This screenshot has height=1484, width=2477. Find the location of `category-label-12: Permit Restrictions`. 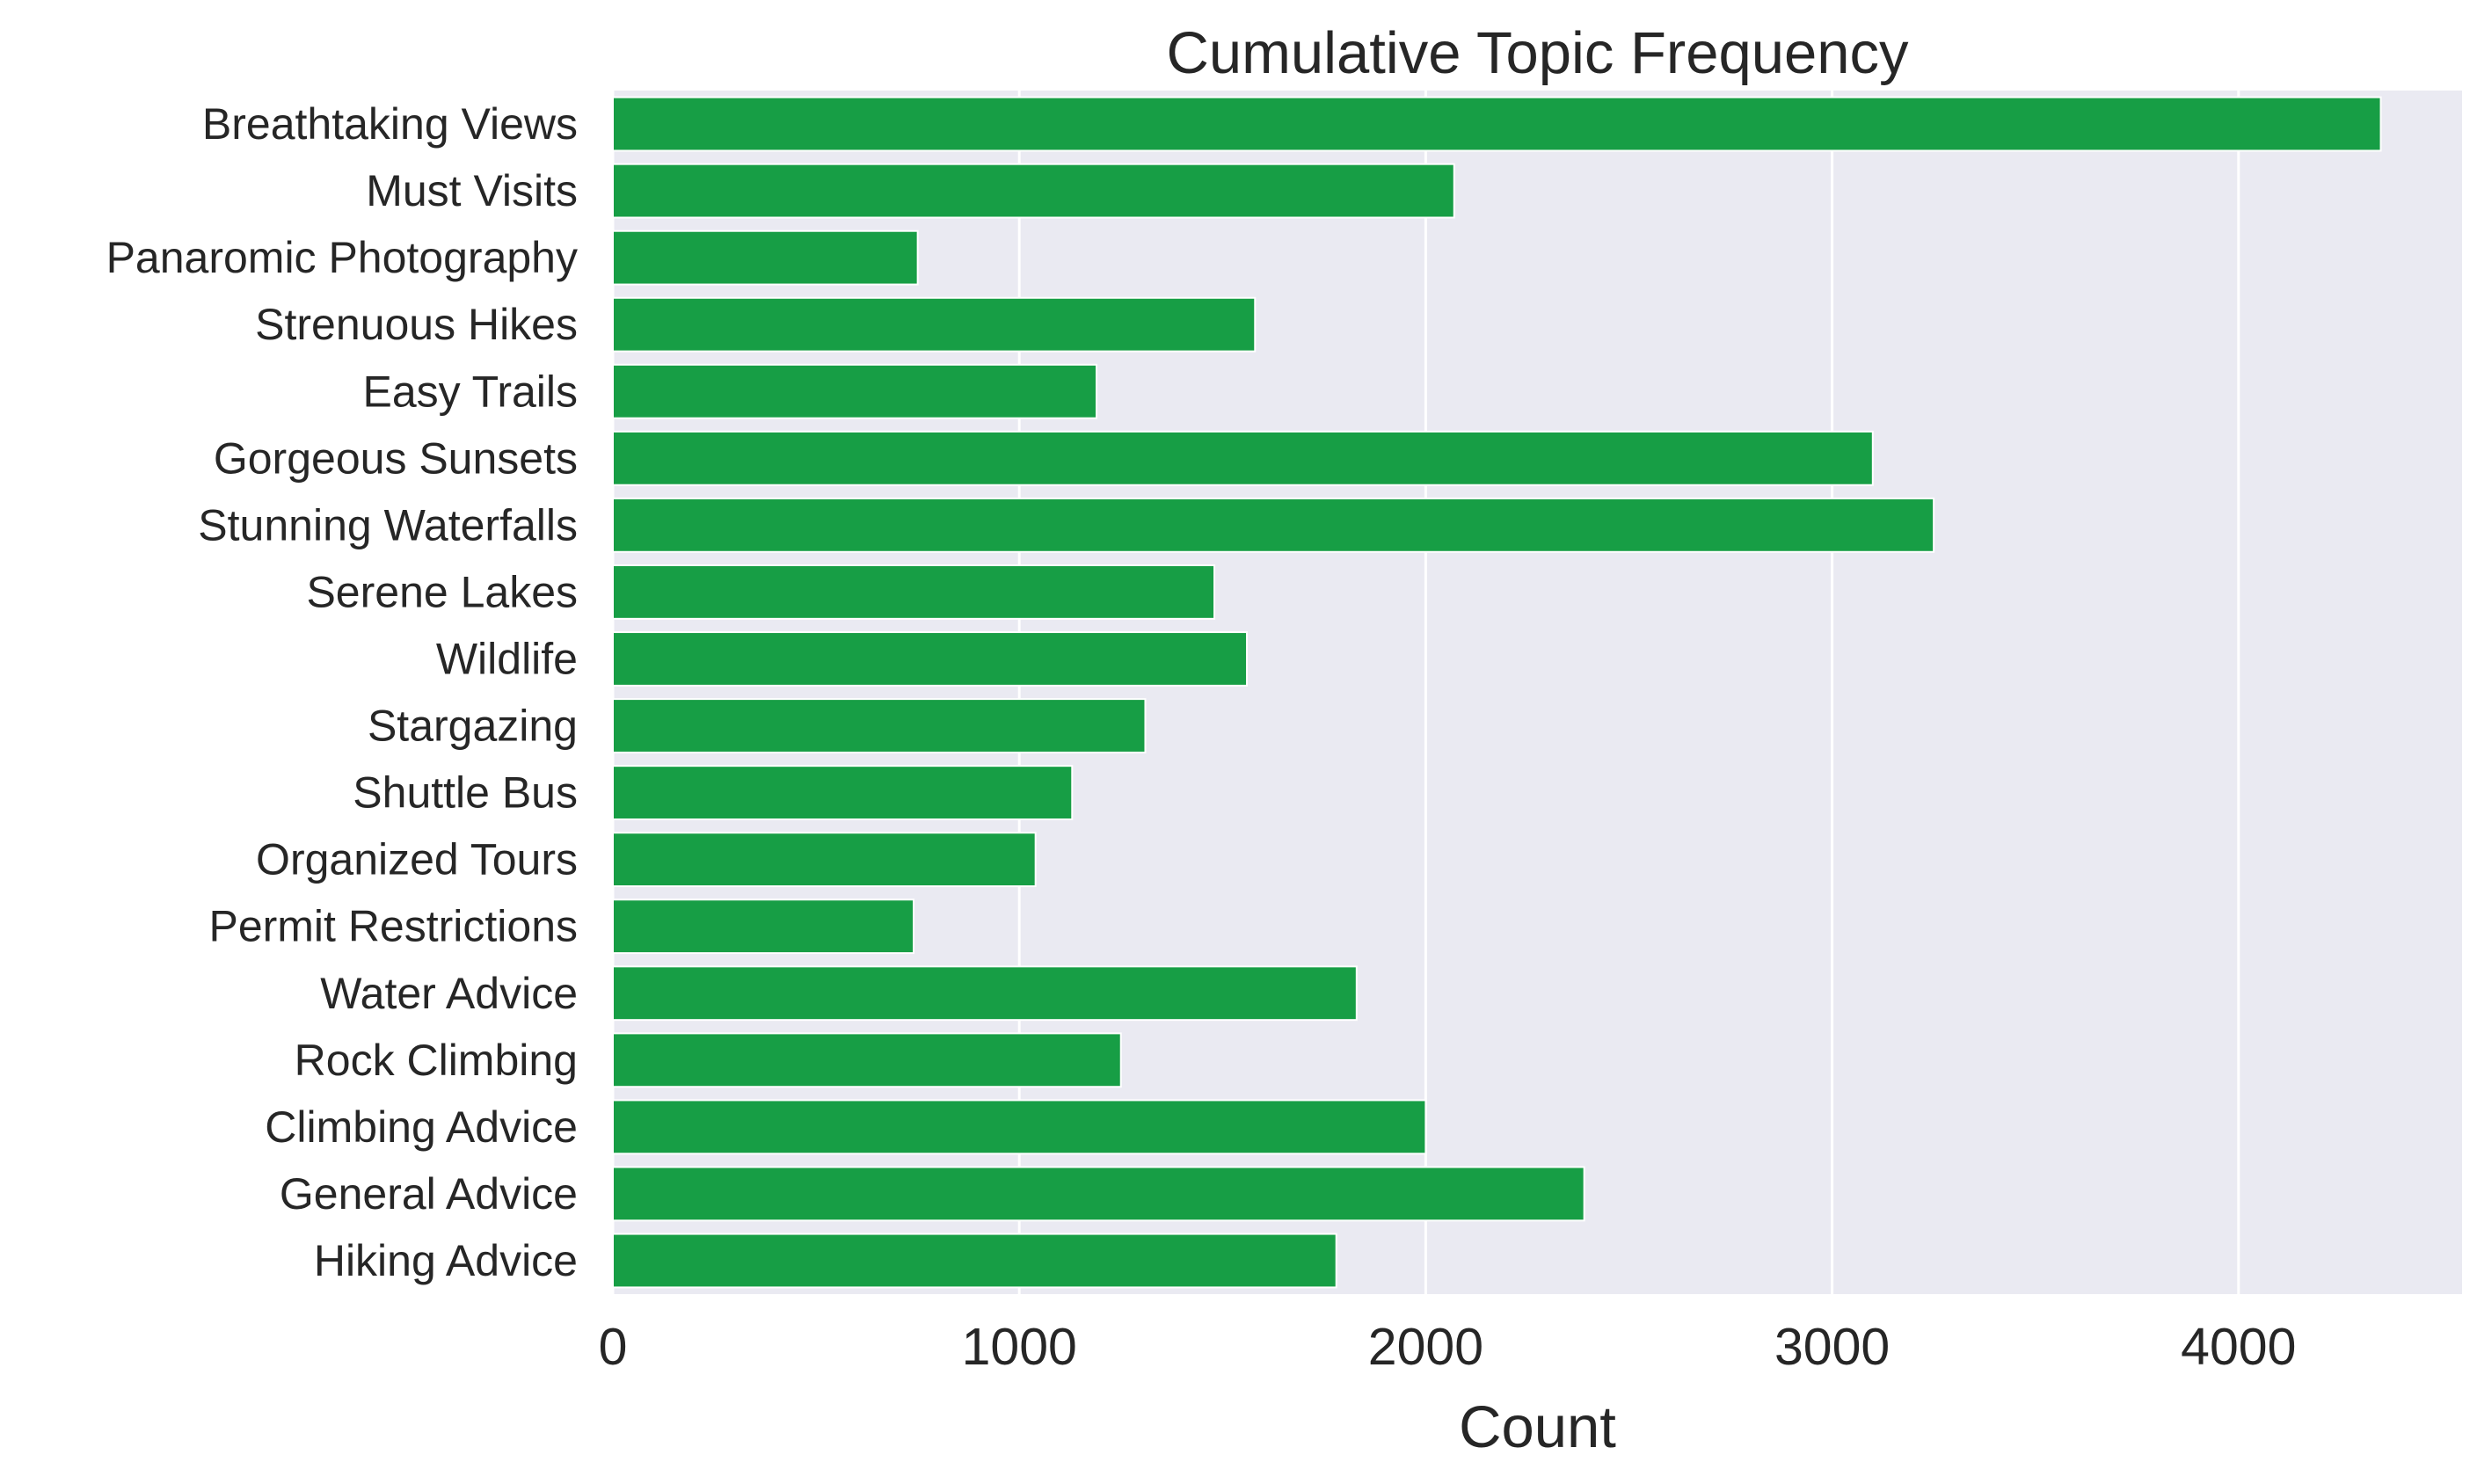

category-label-12: Permit Restrictions is located at coordinates (393, 927).